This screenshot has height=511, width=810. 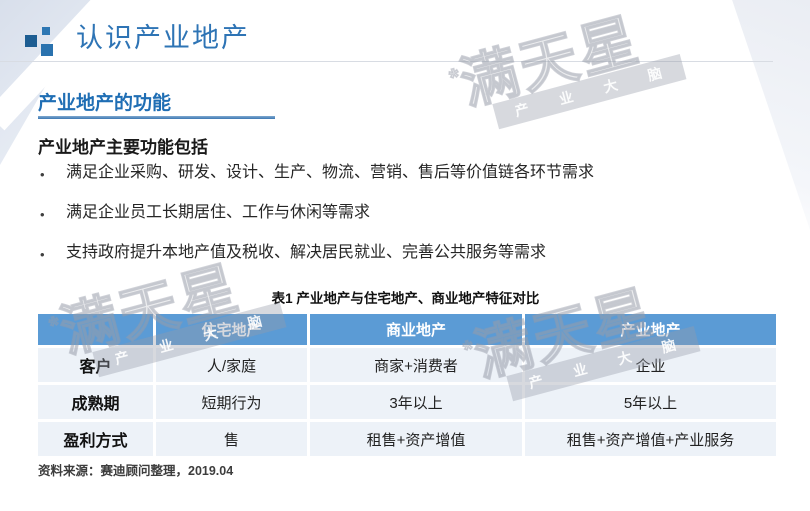 I want to click on squares-logo-icon, so click(x=40, y=37).